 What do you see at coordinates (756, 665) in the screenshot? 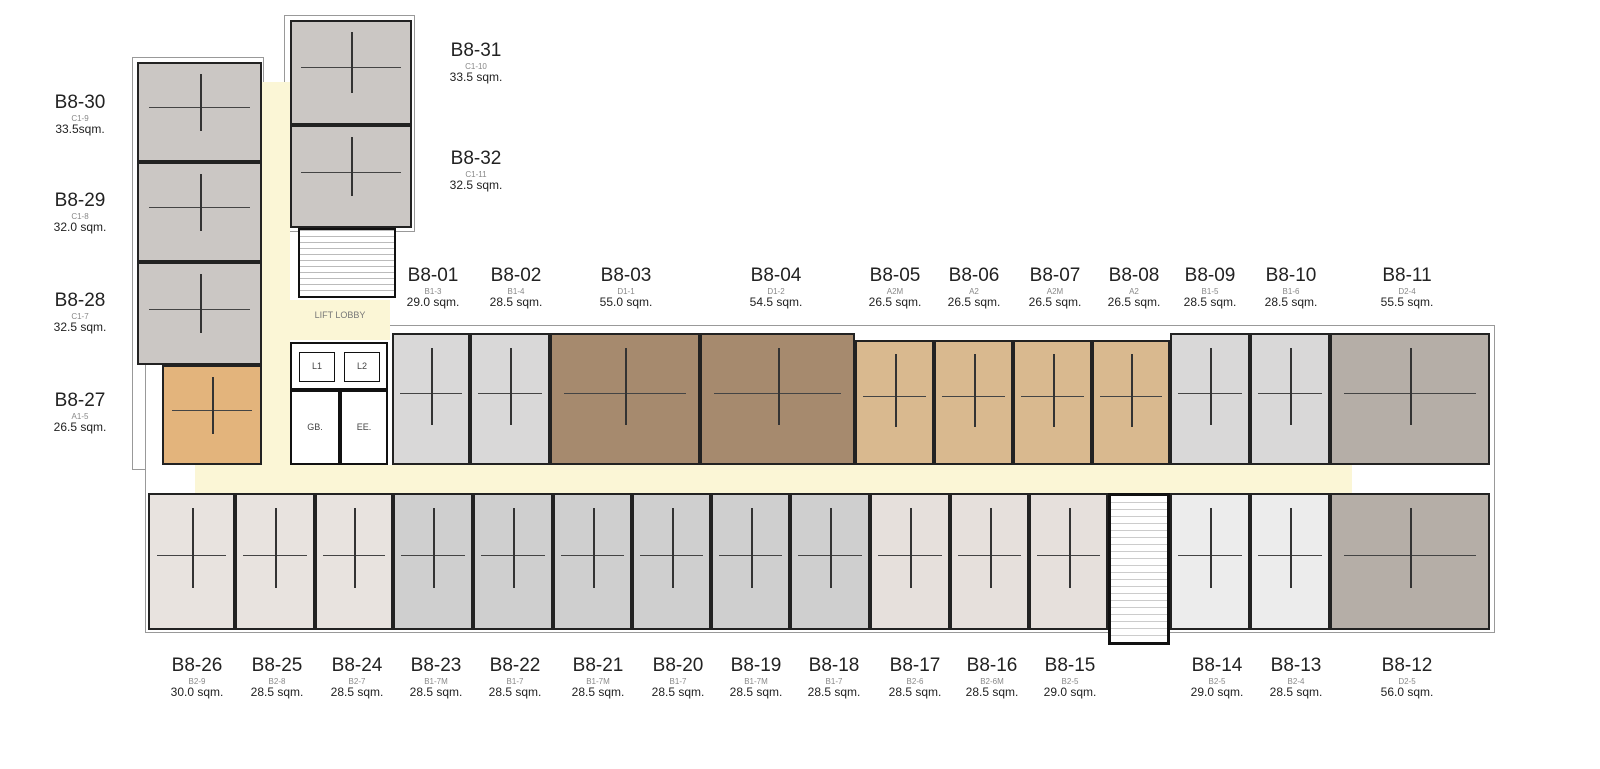
I see `unit-code: B8-19` at bounding box center [756, 665].